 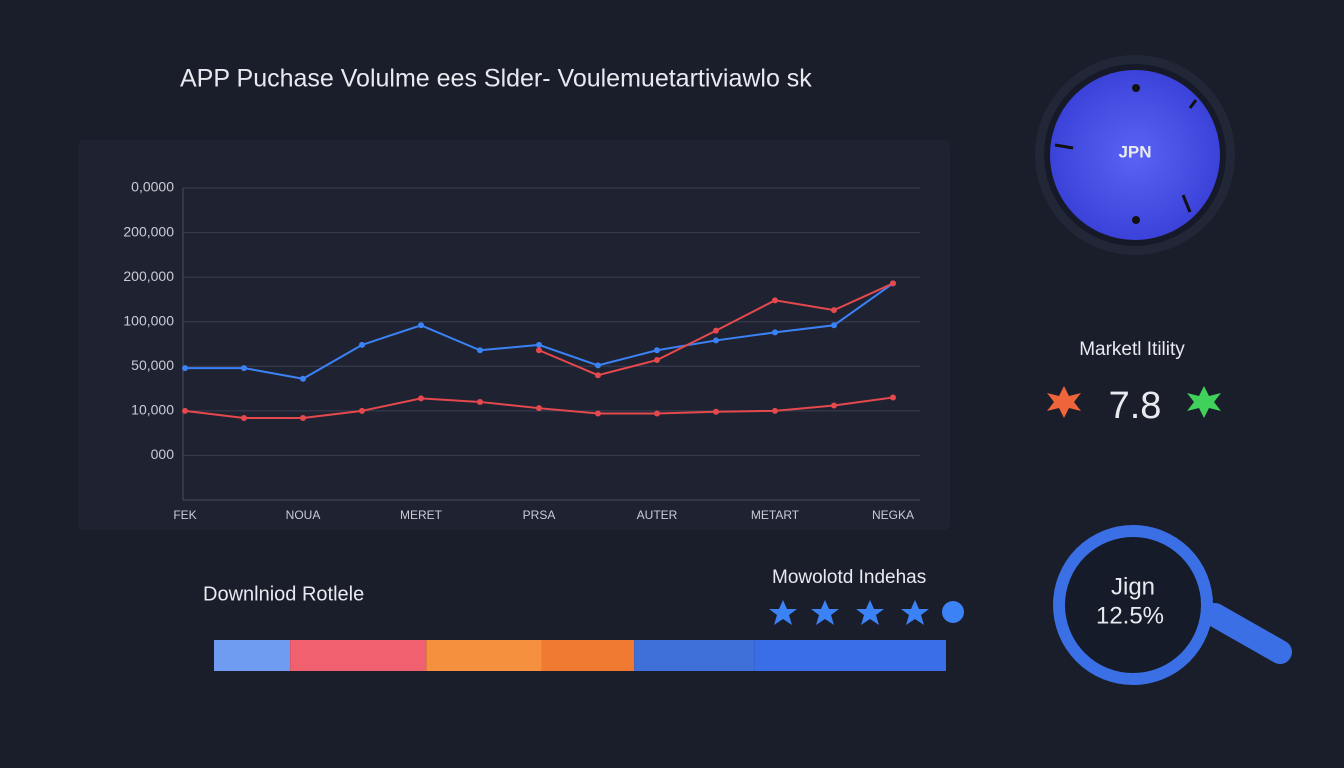 What do you see at coordinates (152, 410) in the screenshot?
I see `y-tick-label: 10,000` at bounding box center [152, 410].